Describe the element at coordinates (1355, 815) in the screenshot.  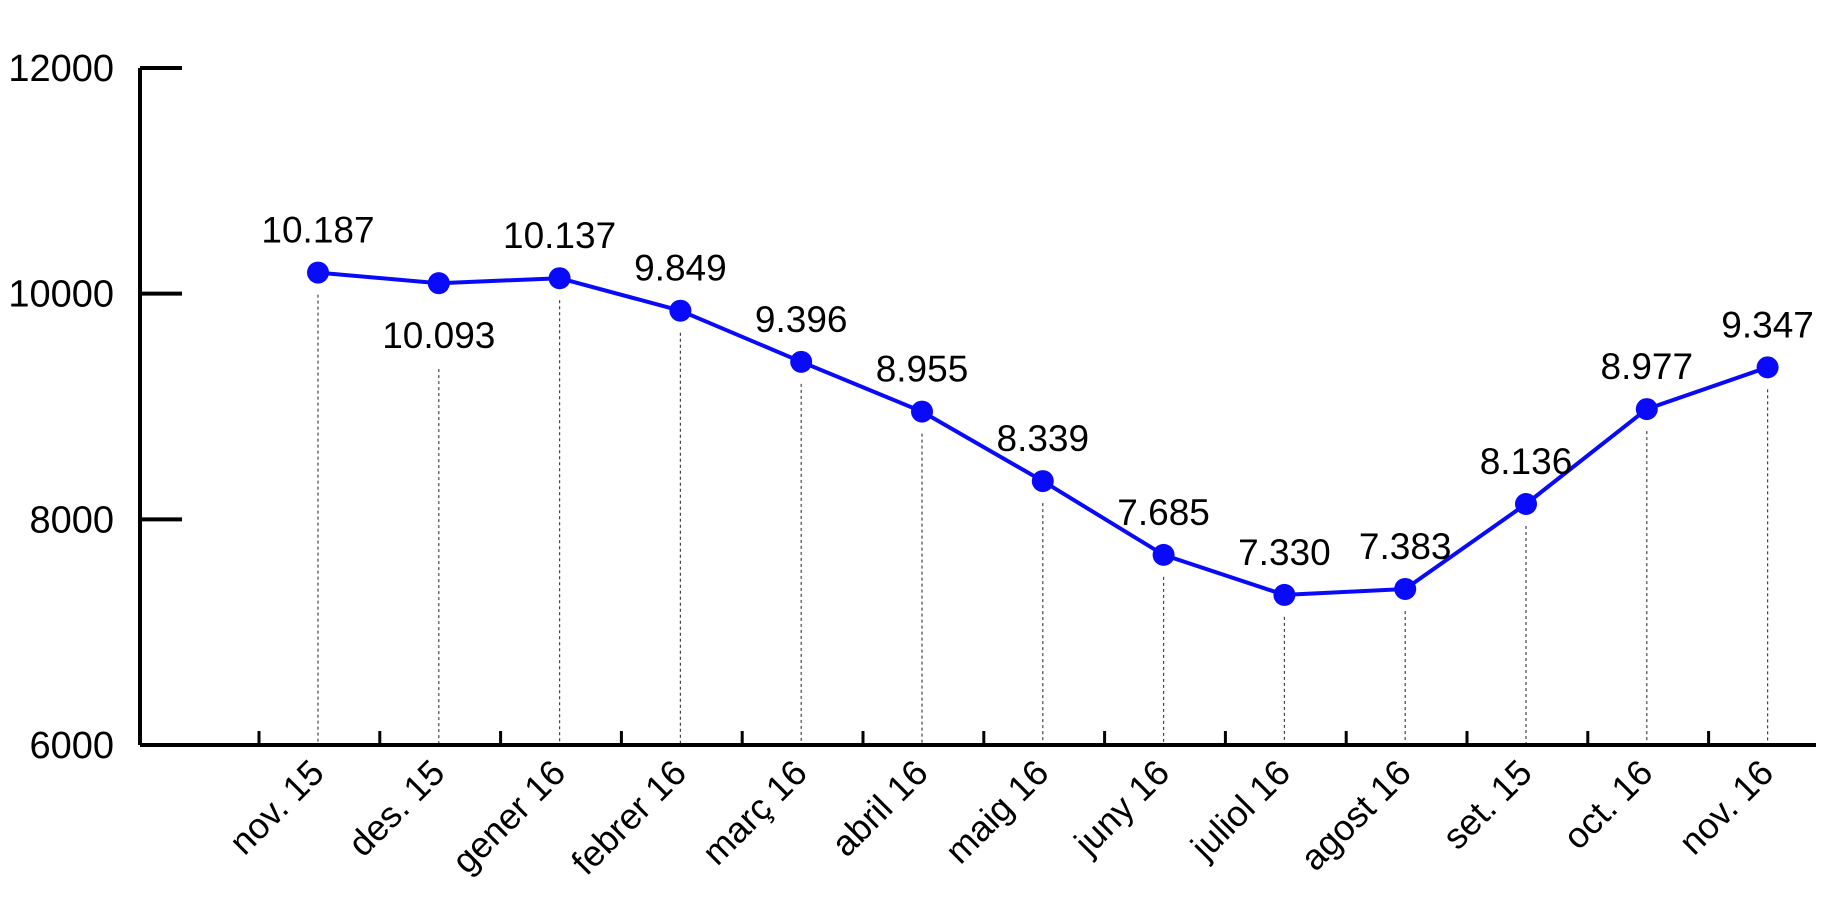
I see `x-tick-label: agost 16` at that location.